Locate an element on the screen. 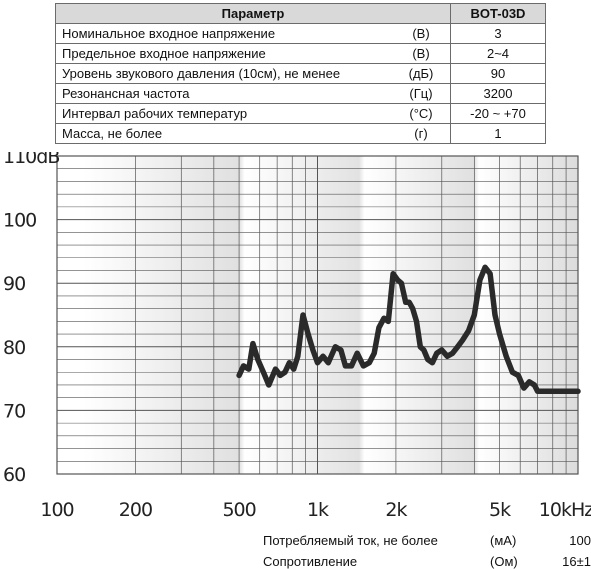 The width and height of the screenshot is (591, 569). spec-table-header-row: Параметр BOT-03D is located at coordinates (300, 13).